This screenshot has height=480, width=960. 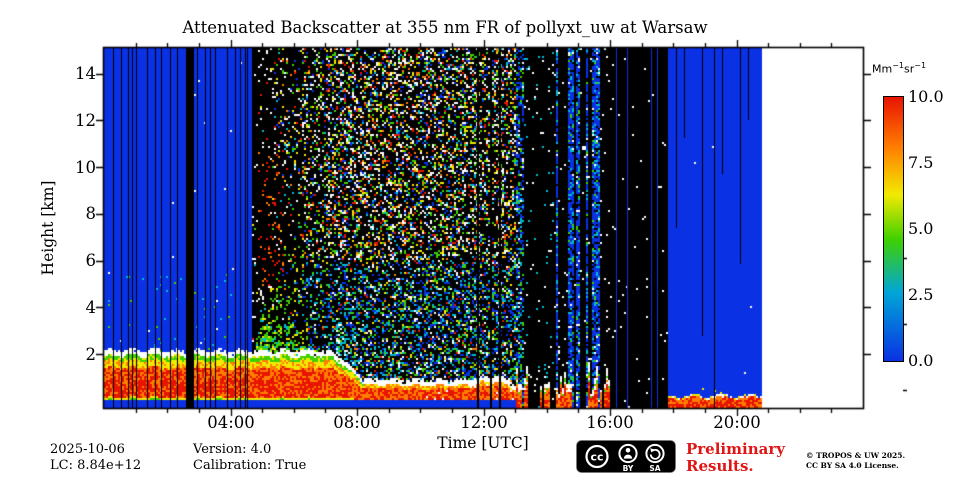 I want to click on colorbar-tick-5: 5.0, so click(x=921, y=228).